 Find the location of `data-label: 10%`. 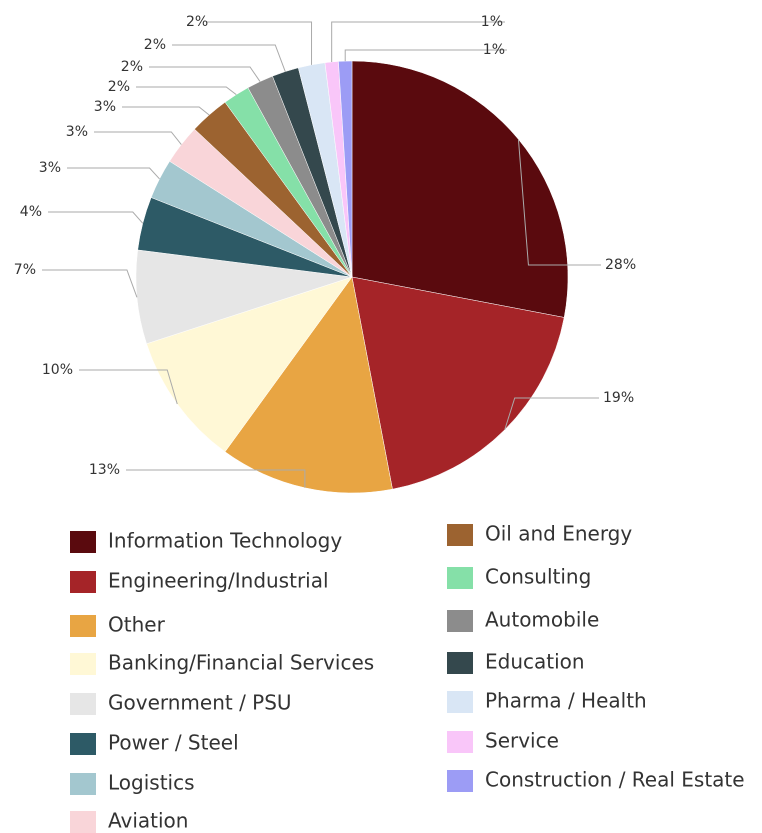

data-label: 10% is located at coordinates (57, 370).